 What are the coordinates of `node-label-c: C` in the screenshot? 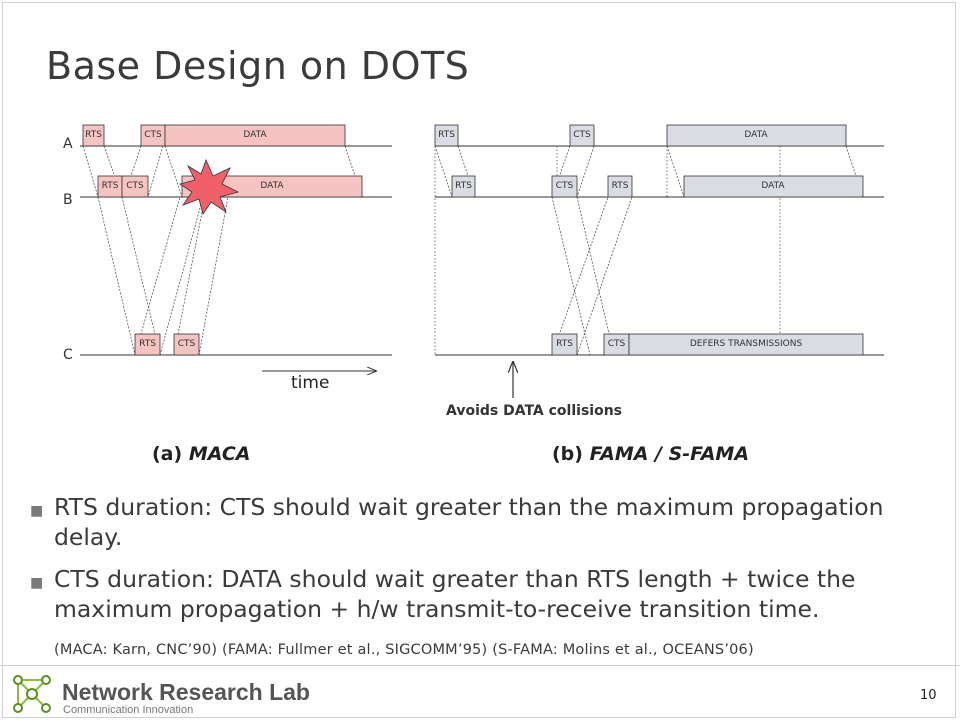 It's located at (68, 355).